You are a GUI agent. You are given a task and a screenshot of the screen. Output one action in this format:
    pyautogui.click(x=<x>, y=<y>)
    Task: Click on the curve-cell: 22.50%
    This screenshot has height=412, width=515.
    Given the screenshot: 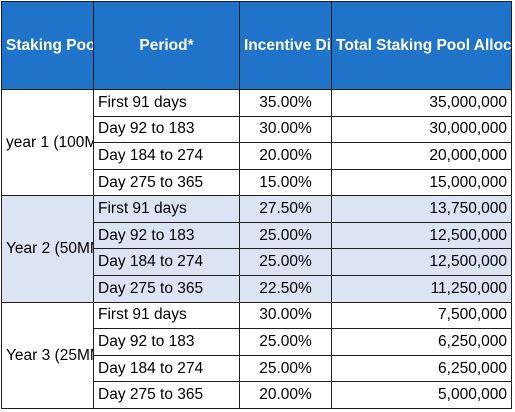 What is the action you would take?
    pyautogui.click(x=285, y=289)
    